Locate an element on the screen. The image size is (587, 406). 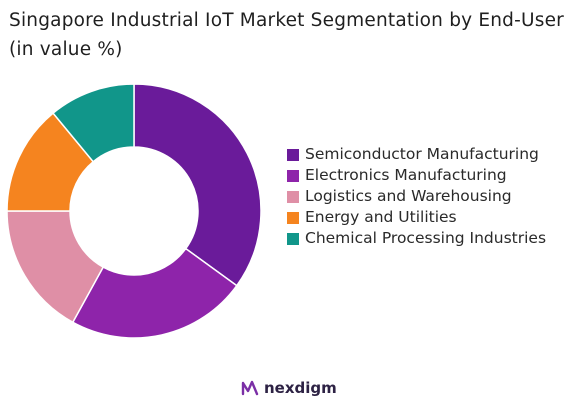
legend-item: Semiconductor Manufacturing is located at coordinates (437, 154).